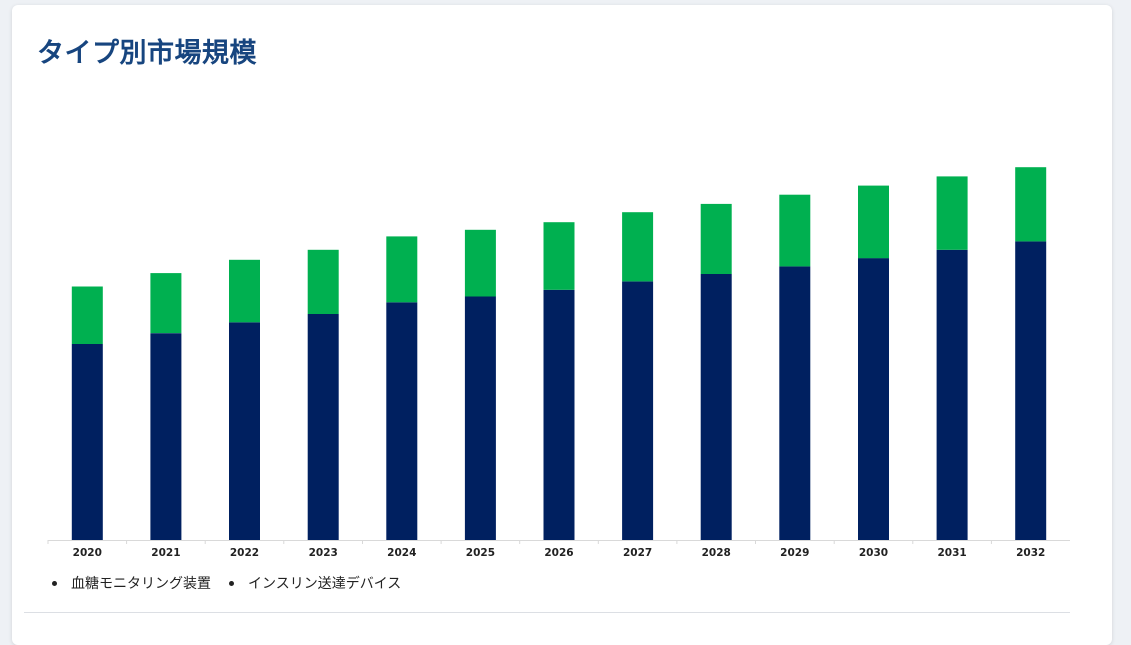  What do you see at coordinates (873, 222) in the screenshot?
I see `bar-segment-2030-insulin-delivery` at bounding box center [873, 222].